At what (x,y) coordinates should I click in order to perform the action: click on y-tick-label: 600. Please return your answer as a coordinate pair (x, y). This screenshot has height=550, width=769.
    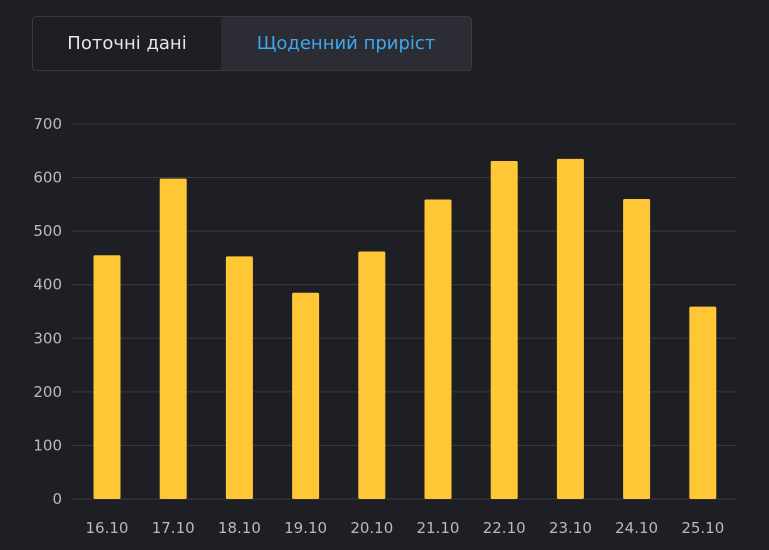
    Looking at the image, I should click on (47, 178).